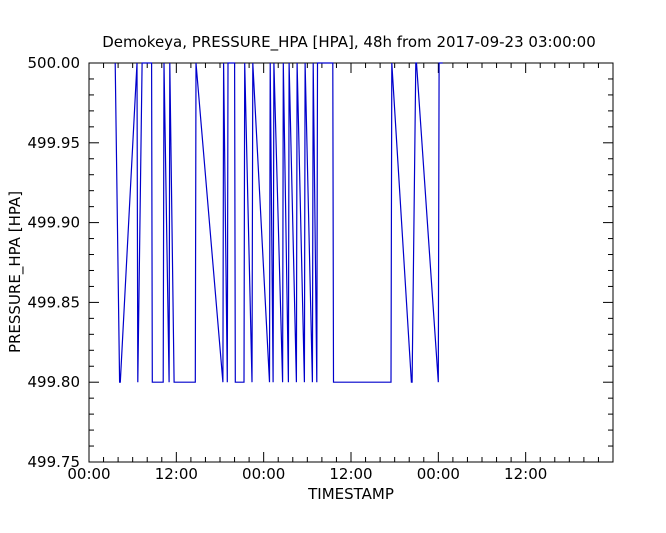  Describe the element at coordinates (54, 223) in the screenshot. I see `y-tick-label: 499.90` at that location.